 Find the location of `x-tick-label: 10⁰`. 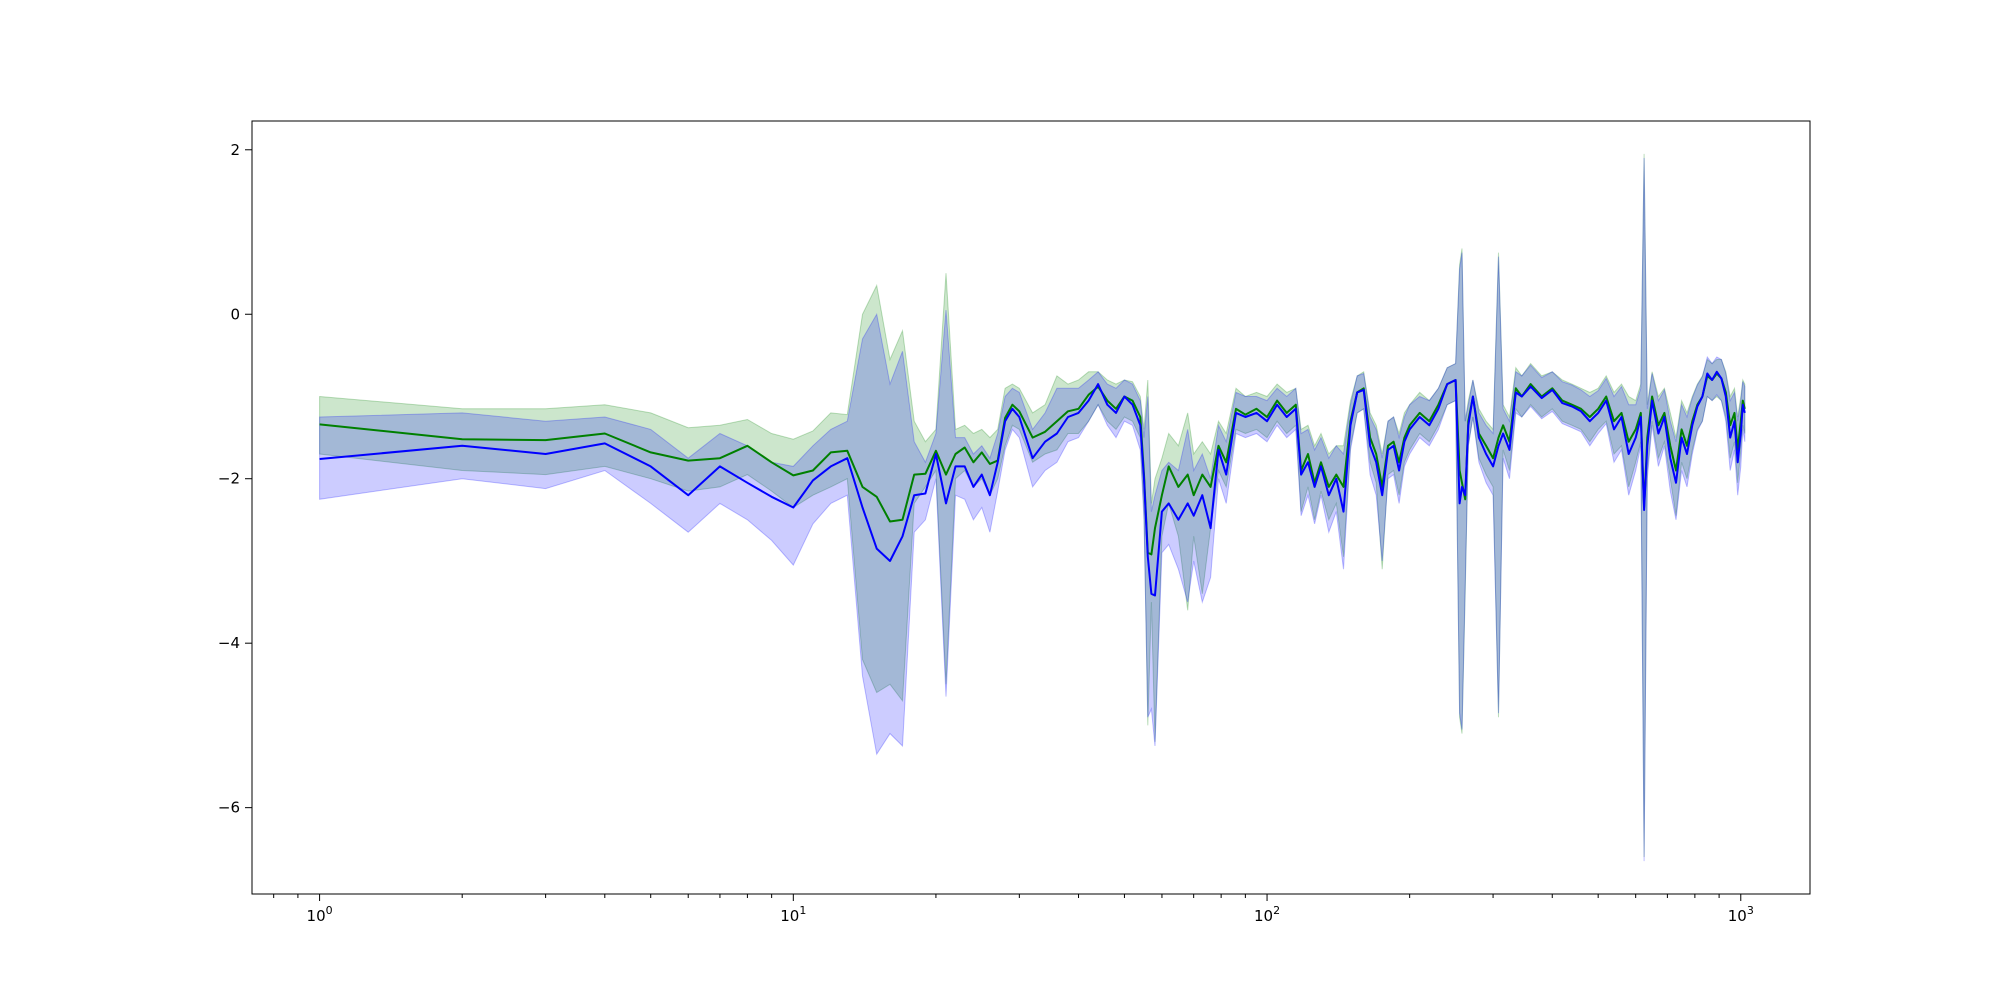

x-tick-label: 10⁰ is located at coordinates (320, 914).